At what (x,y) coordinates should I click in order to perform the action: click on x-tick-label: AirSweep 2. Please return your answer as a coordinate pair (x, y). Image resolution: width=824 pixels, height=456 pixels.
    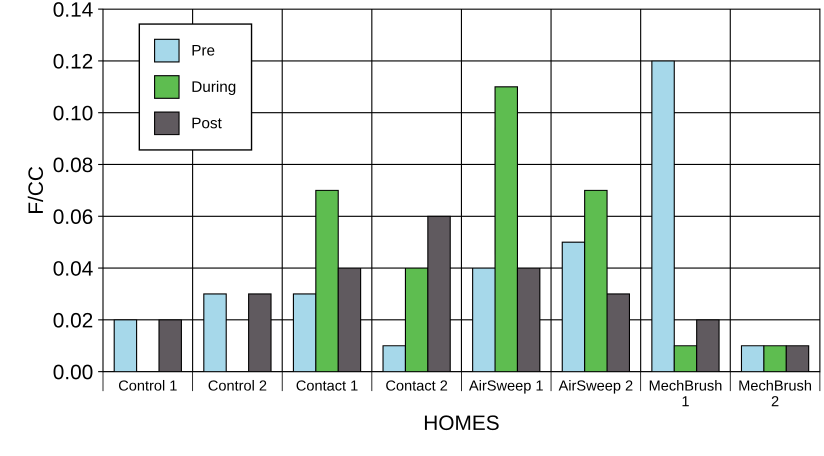
    Looking at the image, I should click on (595, 387).